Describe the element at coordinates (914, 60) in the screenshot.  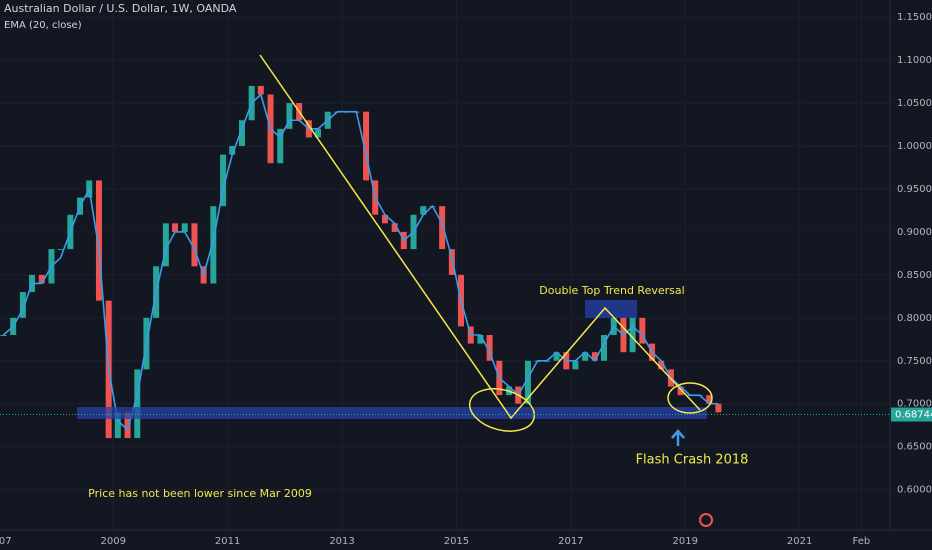
I see `y-tick-label: 1.10000` at that location.